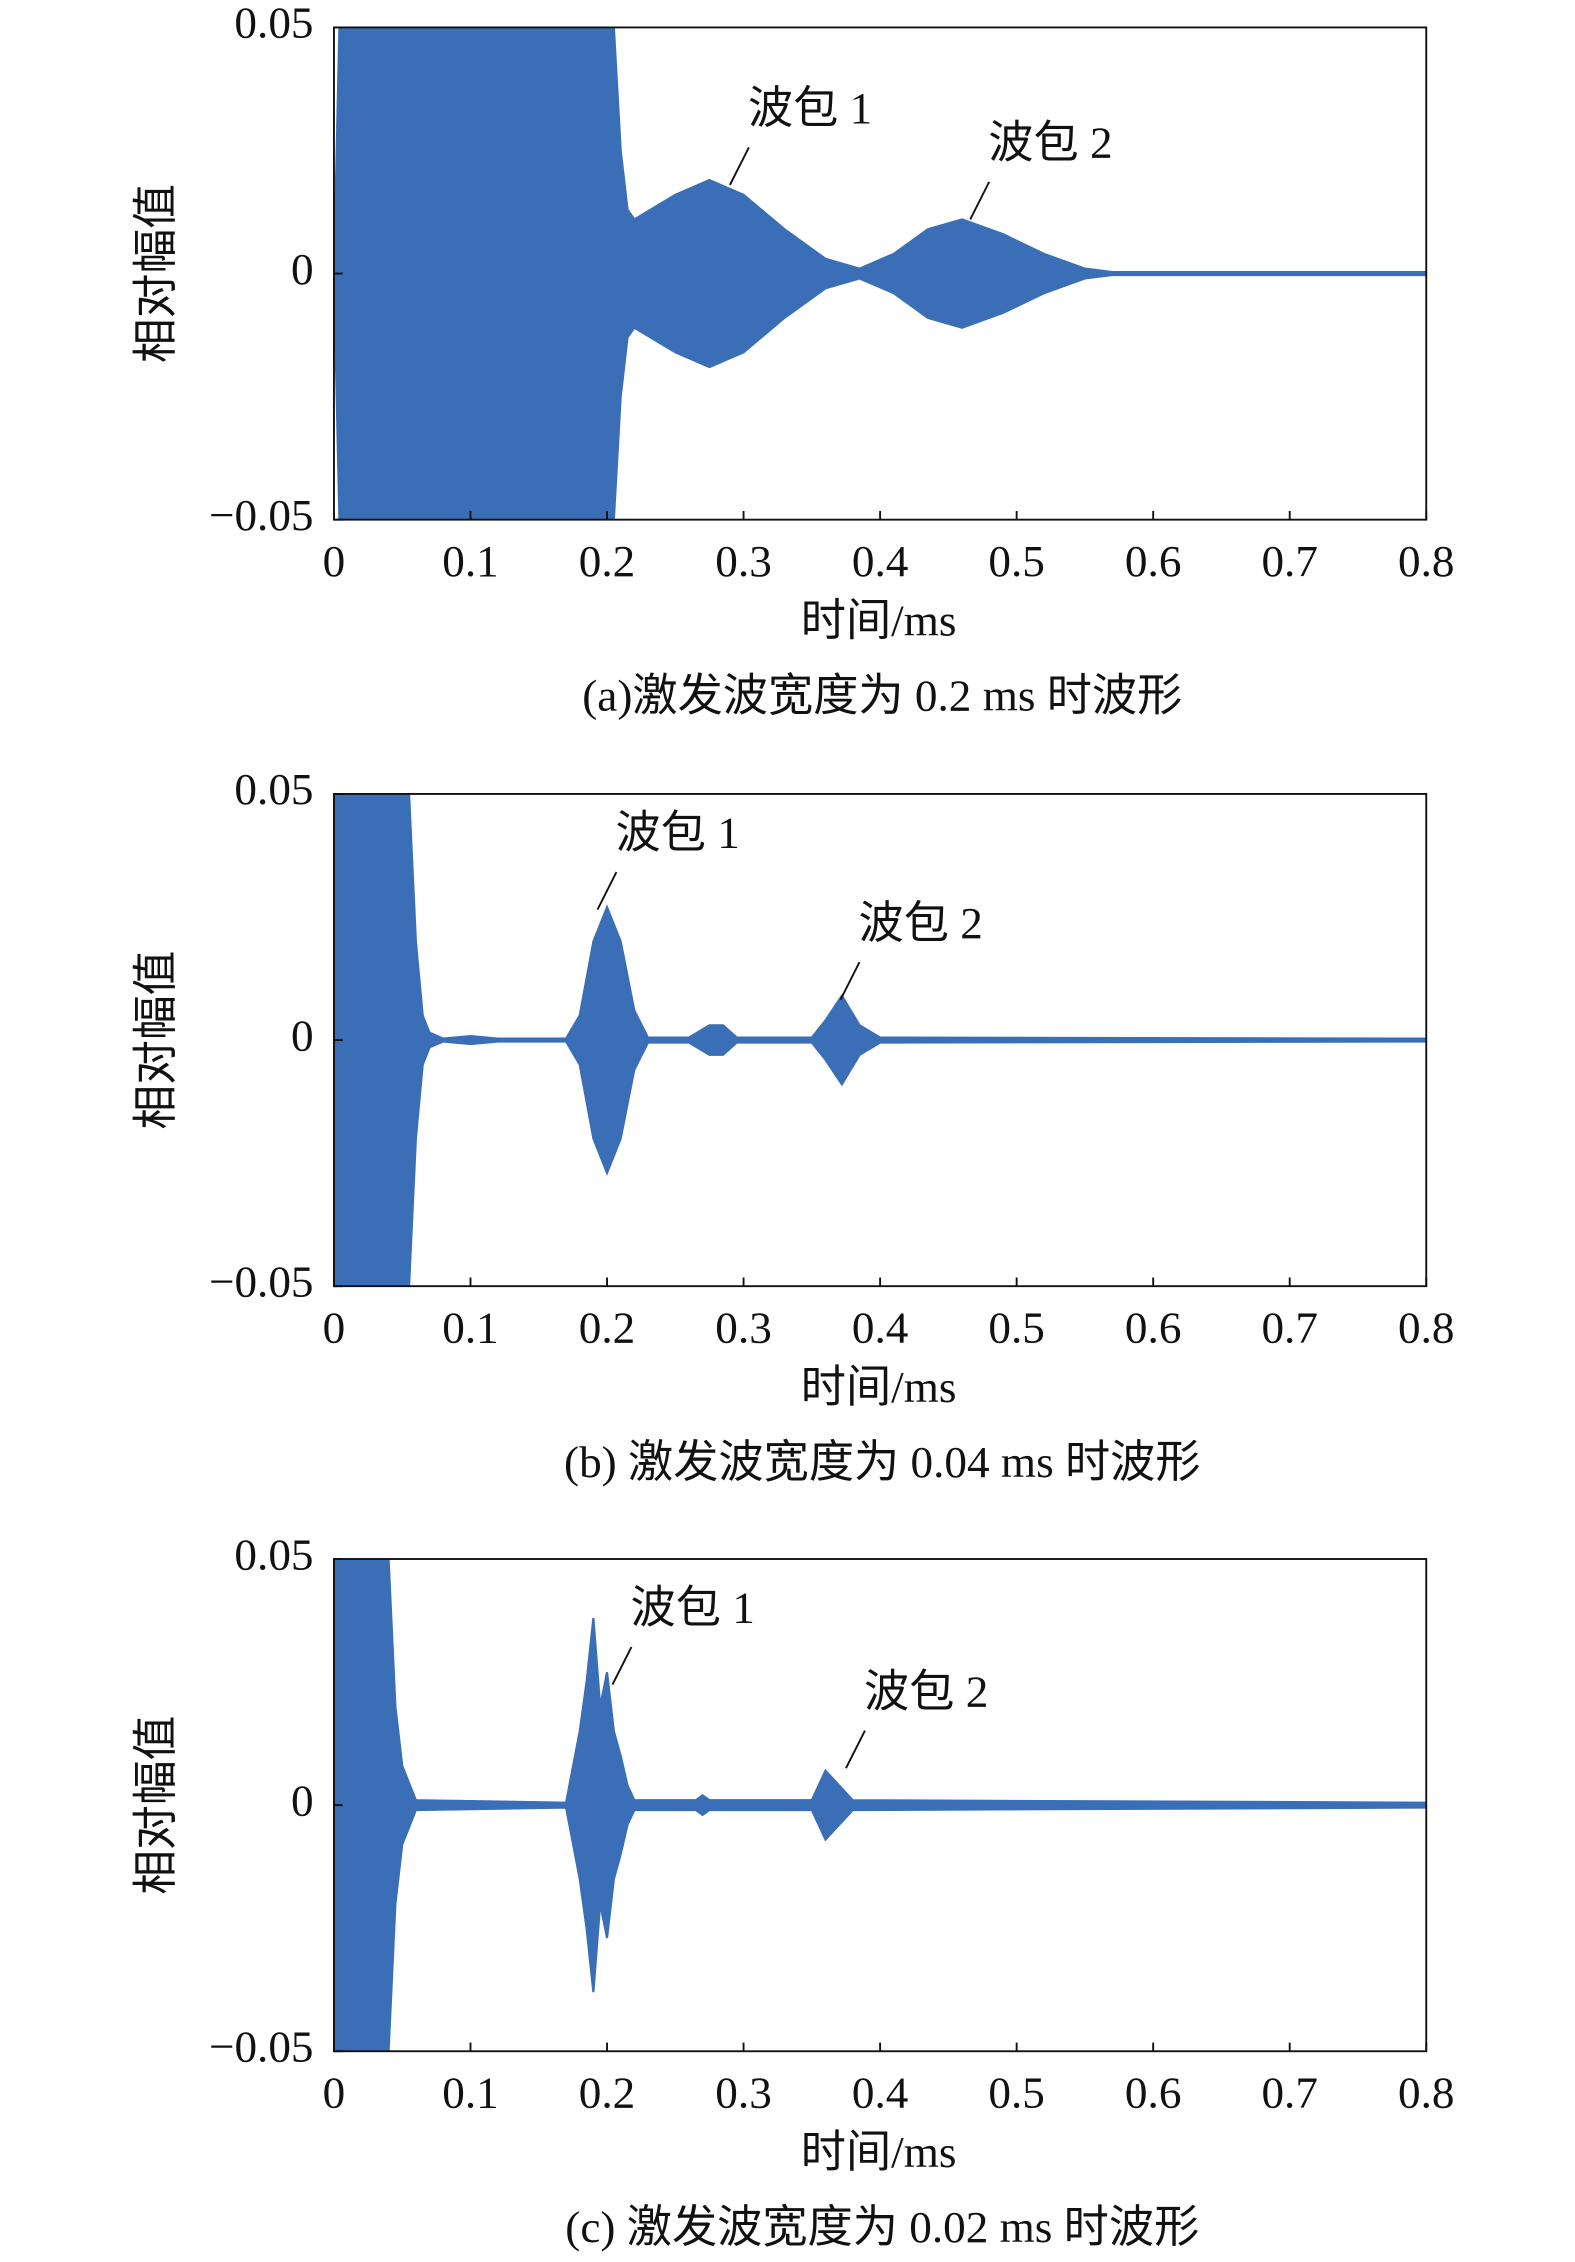 This screenshot has width=1575, height=2262. I want to click on caption: (b) 激发波宽度为 0.04 ms 时波形, so click(882, 1462).